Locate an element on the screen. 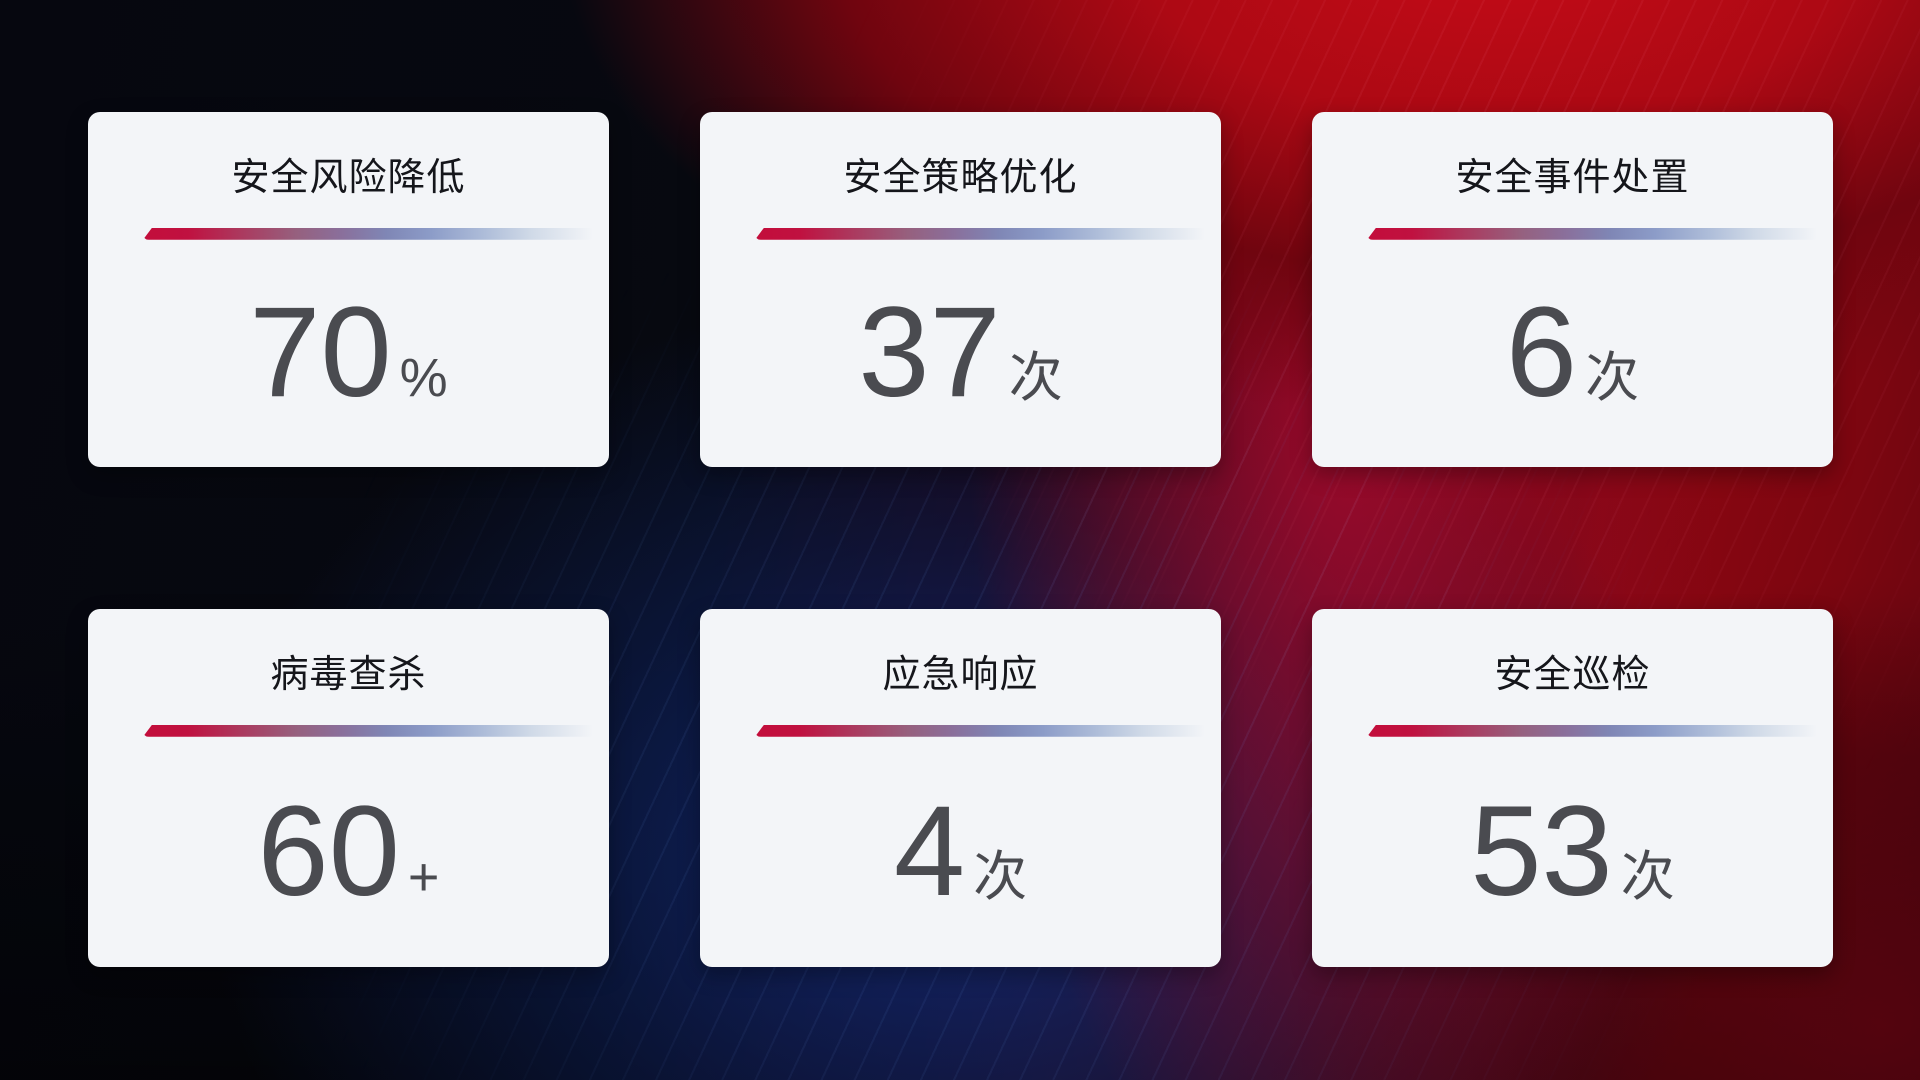  stat-card-value-group: 53 次 is located at coordinates (1572, 851).